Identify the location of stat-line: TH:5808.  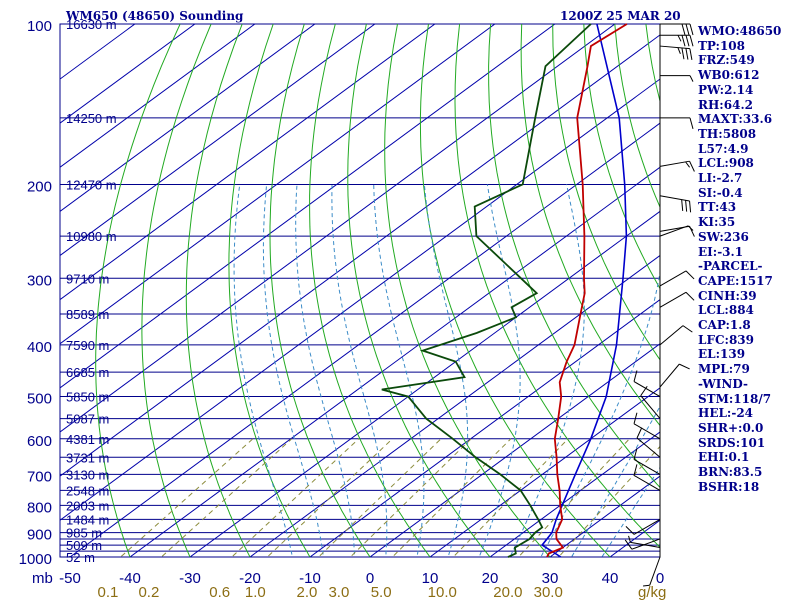
(727, 133).